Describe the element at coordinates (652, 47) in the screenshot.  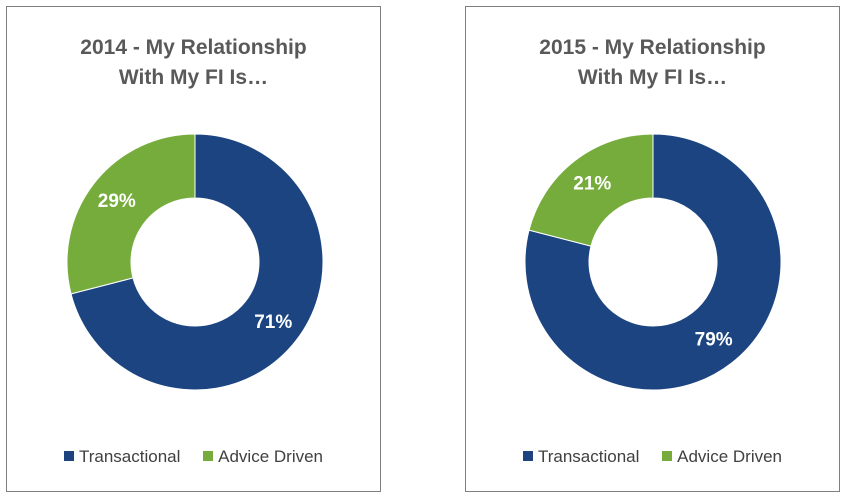
I see `chart-title-line-1: 2015 - My Relationship` at that location.